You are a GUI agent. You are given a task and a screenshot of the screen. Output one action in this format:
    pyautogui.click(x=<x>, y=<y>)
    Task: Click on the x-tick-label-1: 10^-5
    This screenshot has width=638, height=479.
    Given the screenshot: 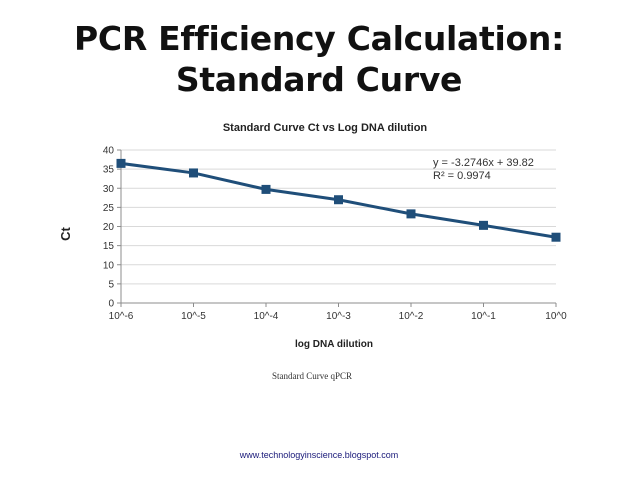 What is the action you would take?
    pyautogui.click(x=193, y=316)
    